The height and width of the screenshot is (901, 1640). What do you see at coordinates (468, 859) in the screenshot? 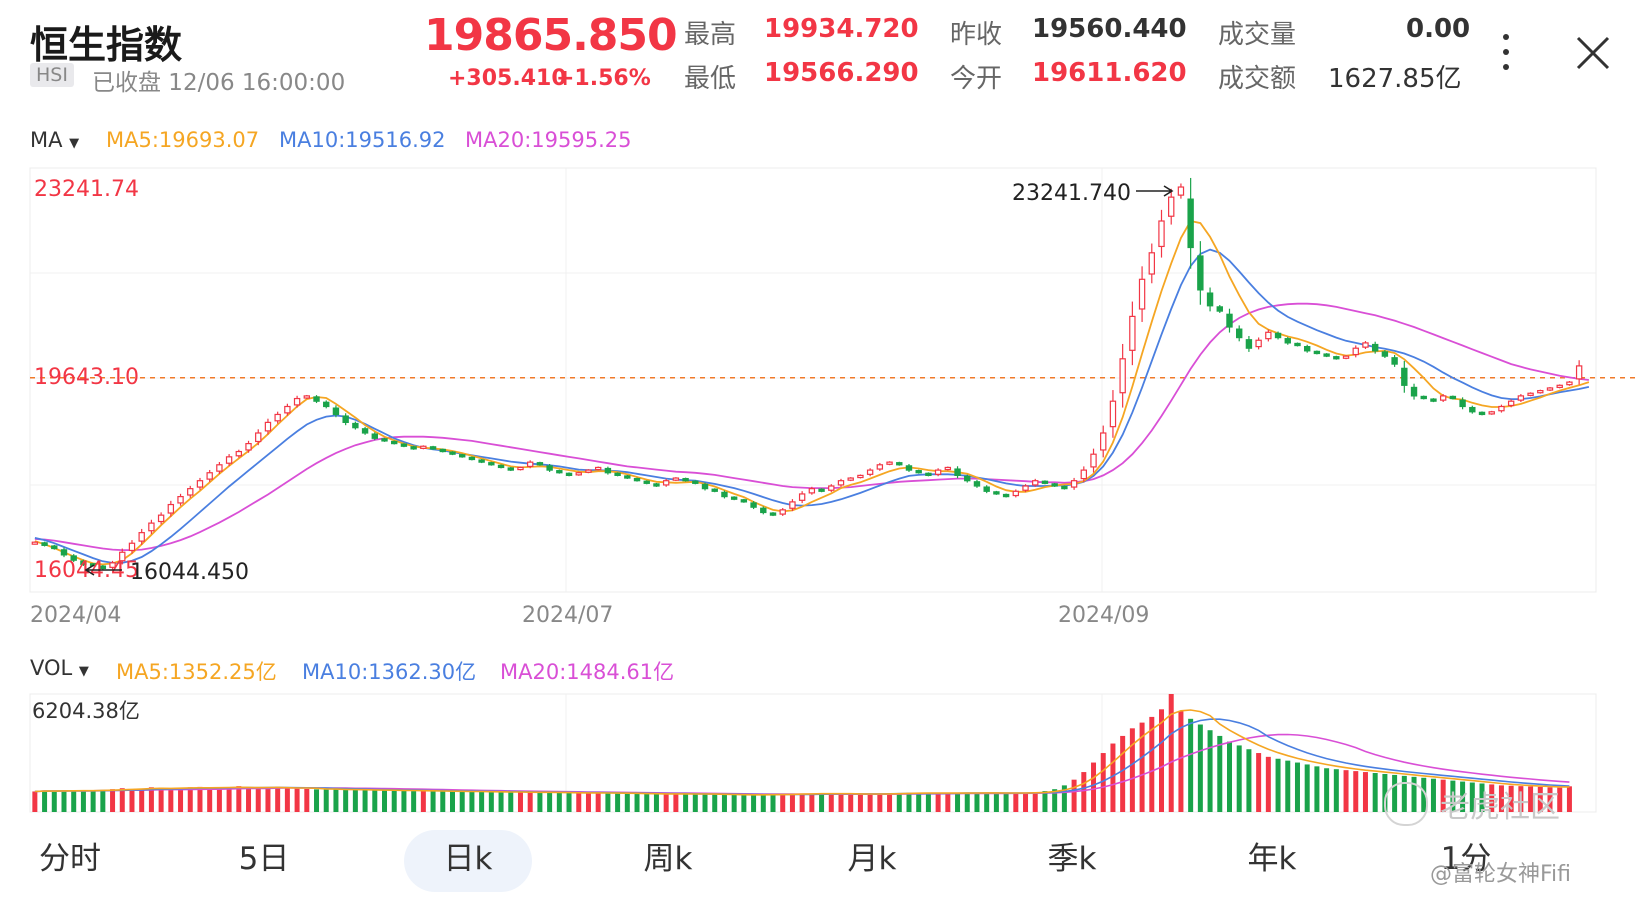
I see `tab-daily-k: 日k` at bounding box center [468, 859].